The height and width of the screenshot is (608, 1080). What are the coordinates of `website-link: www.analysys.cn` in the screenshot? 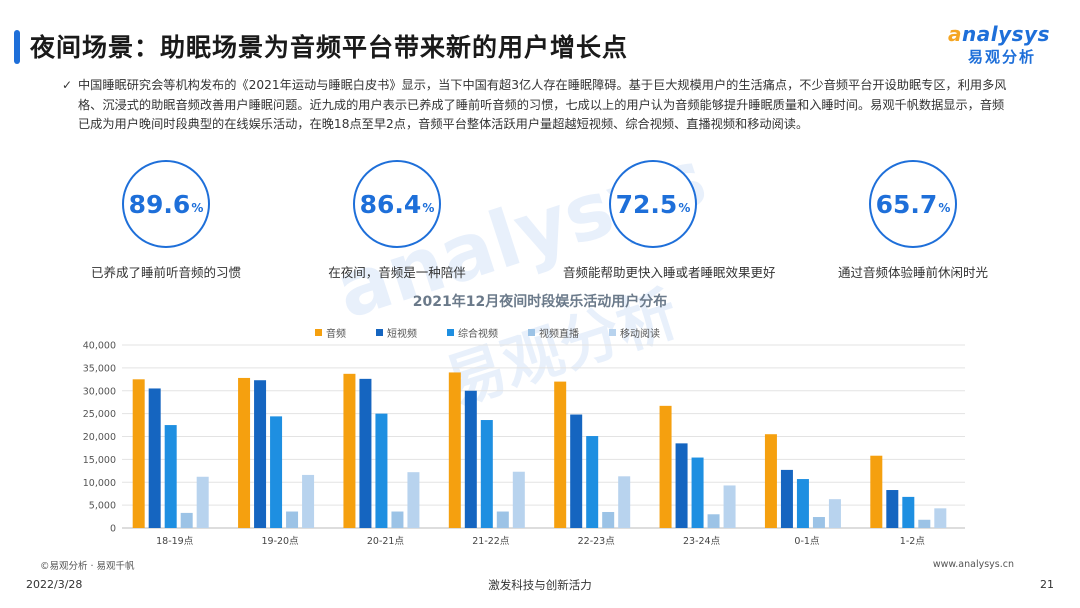 It's located at (973, 564).